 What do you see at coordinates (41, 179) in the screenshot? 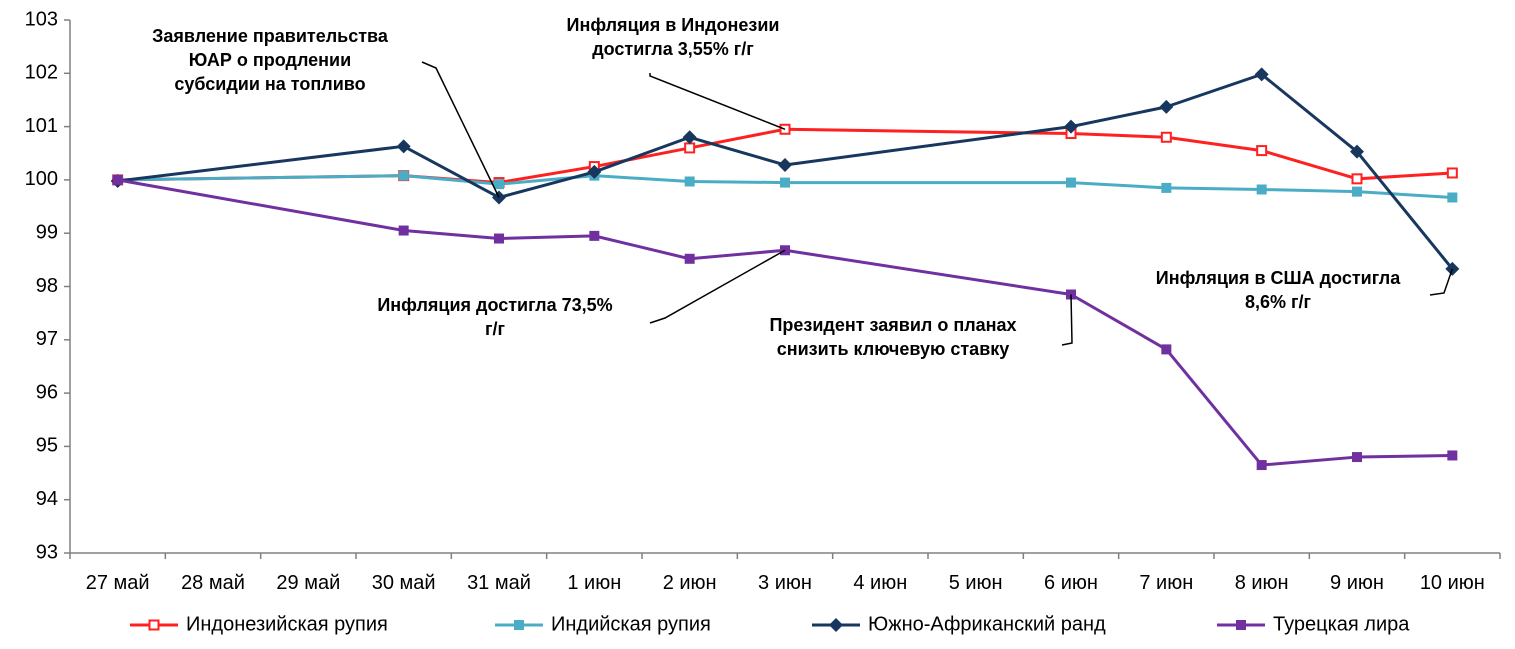
I see `y-tick-label: 100` at bounding box center [41, 179].